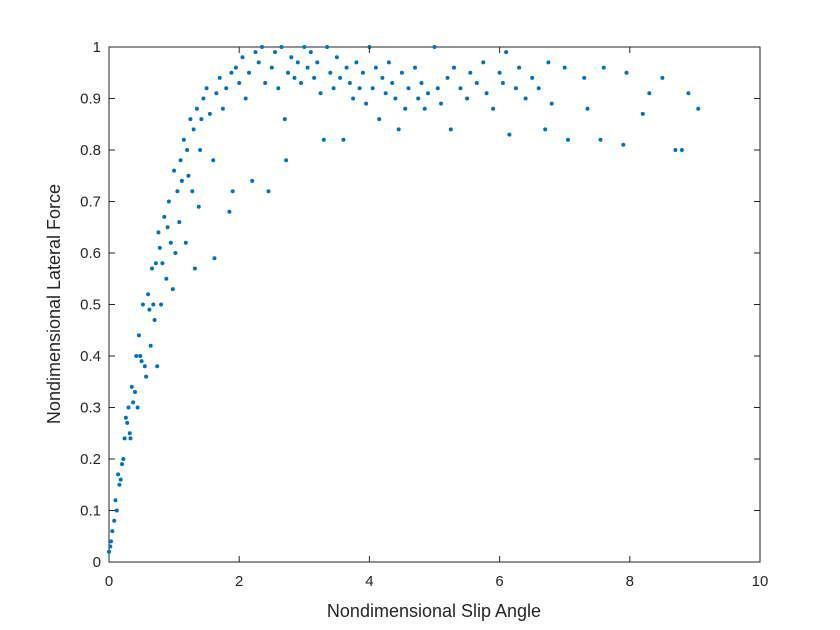 This screenshot has width=840, height=630. Describe the element at coordinates (109, 581) in the screenshot. I see `x-tick-label: 0` at that location.